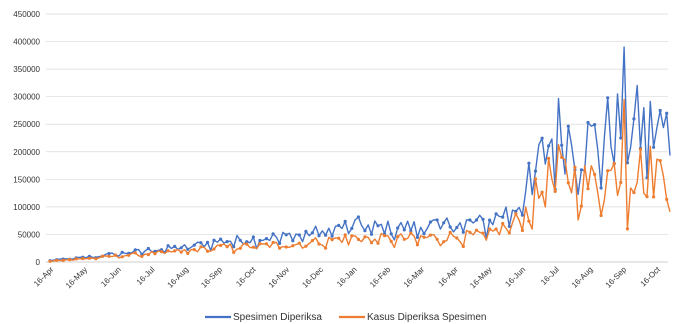 The width and height of the screenshot is (681, 324). Describe the element at coordinates (277, 317) in the screenshot. I see `legend-label-spesimen: Spesimen Diperiksa` at that location.